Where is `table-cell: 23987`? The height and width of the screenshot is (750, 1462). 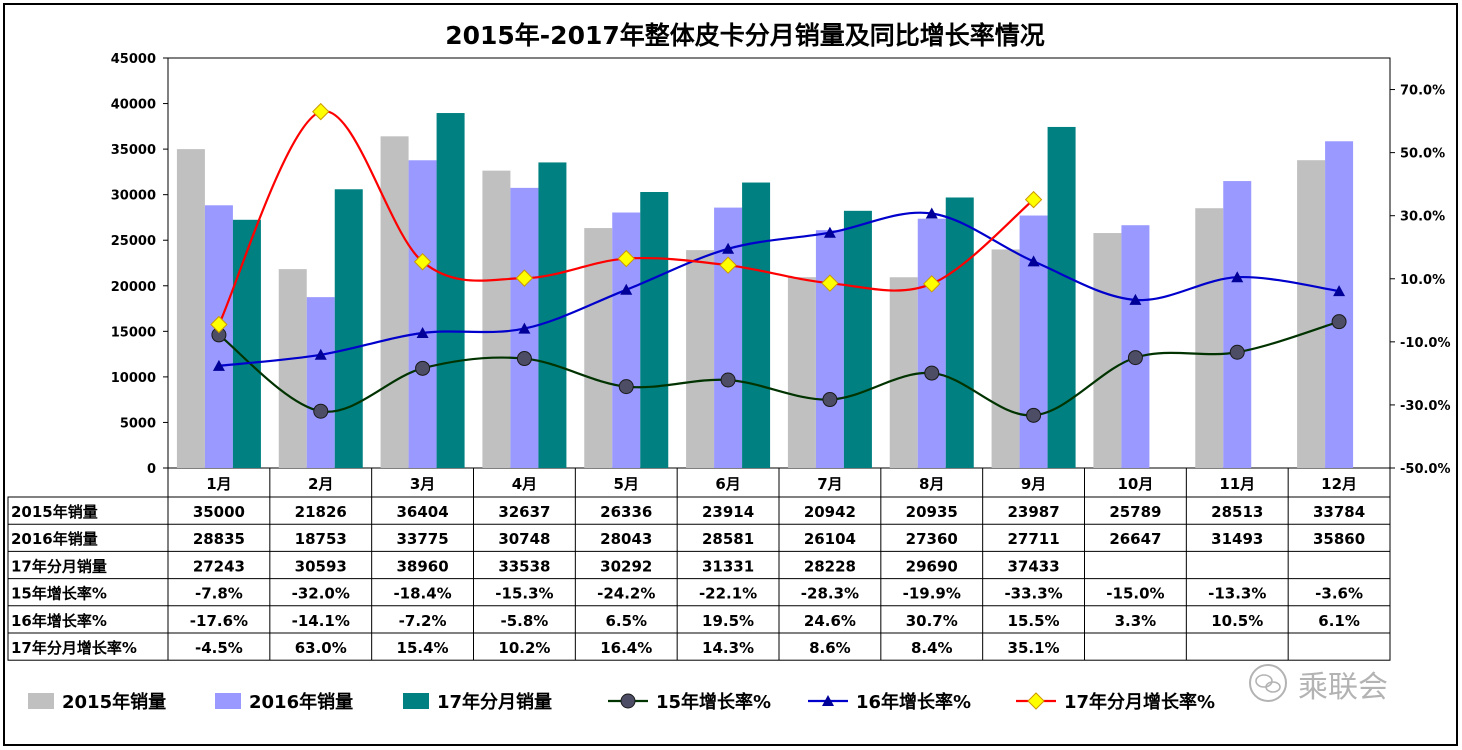 table-cell: 23987 is located at coordinates (1033, 512).